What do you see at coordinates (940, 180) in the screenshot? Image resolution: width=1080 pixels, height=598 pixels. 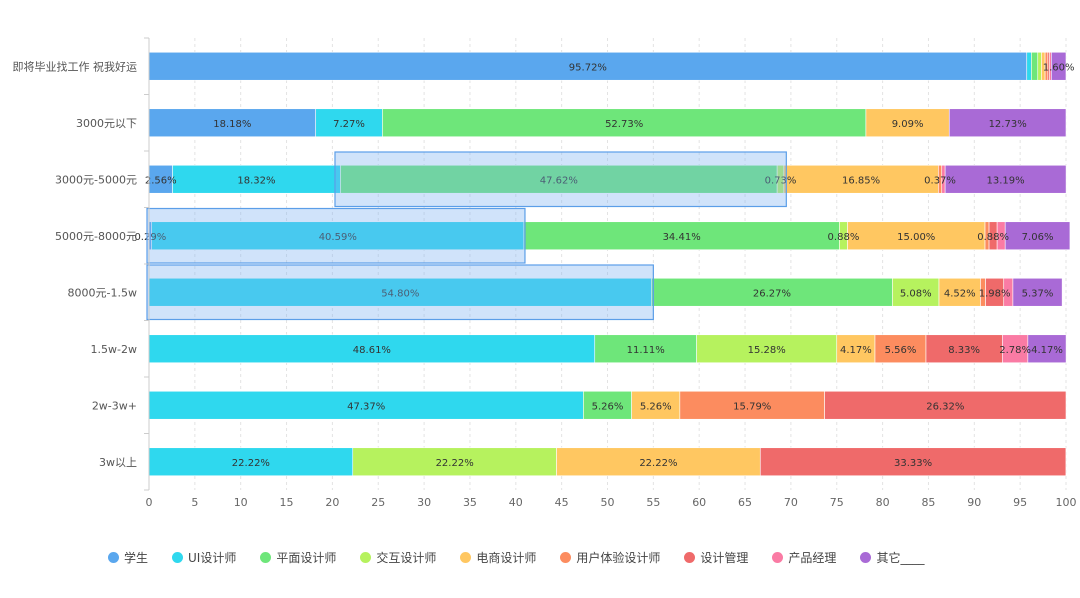 I see `data-label: 0.37%` at bounding box center [940, 180].